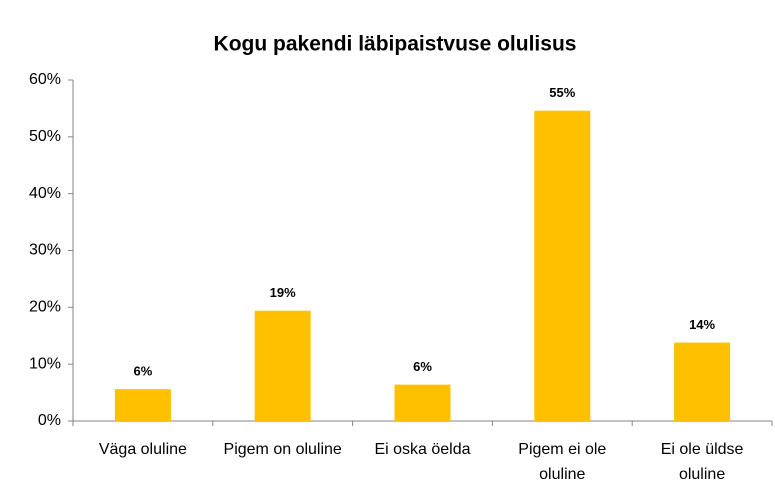  What do you see at coordinates (45, 136) in the screenshot?
I see `y-tick-label: 50%` at bounding box center [45, 136].